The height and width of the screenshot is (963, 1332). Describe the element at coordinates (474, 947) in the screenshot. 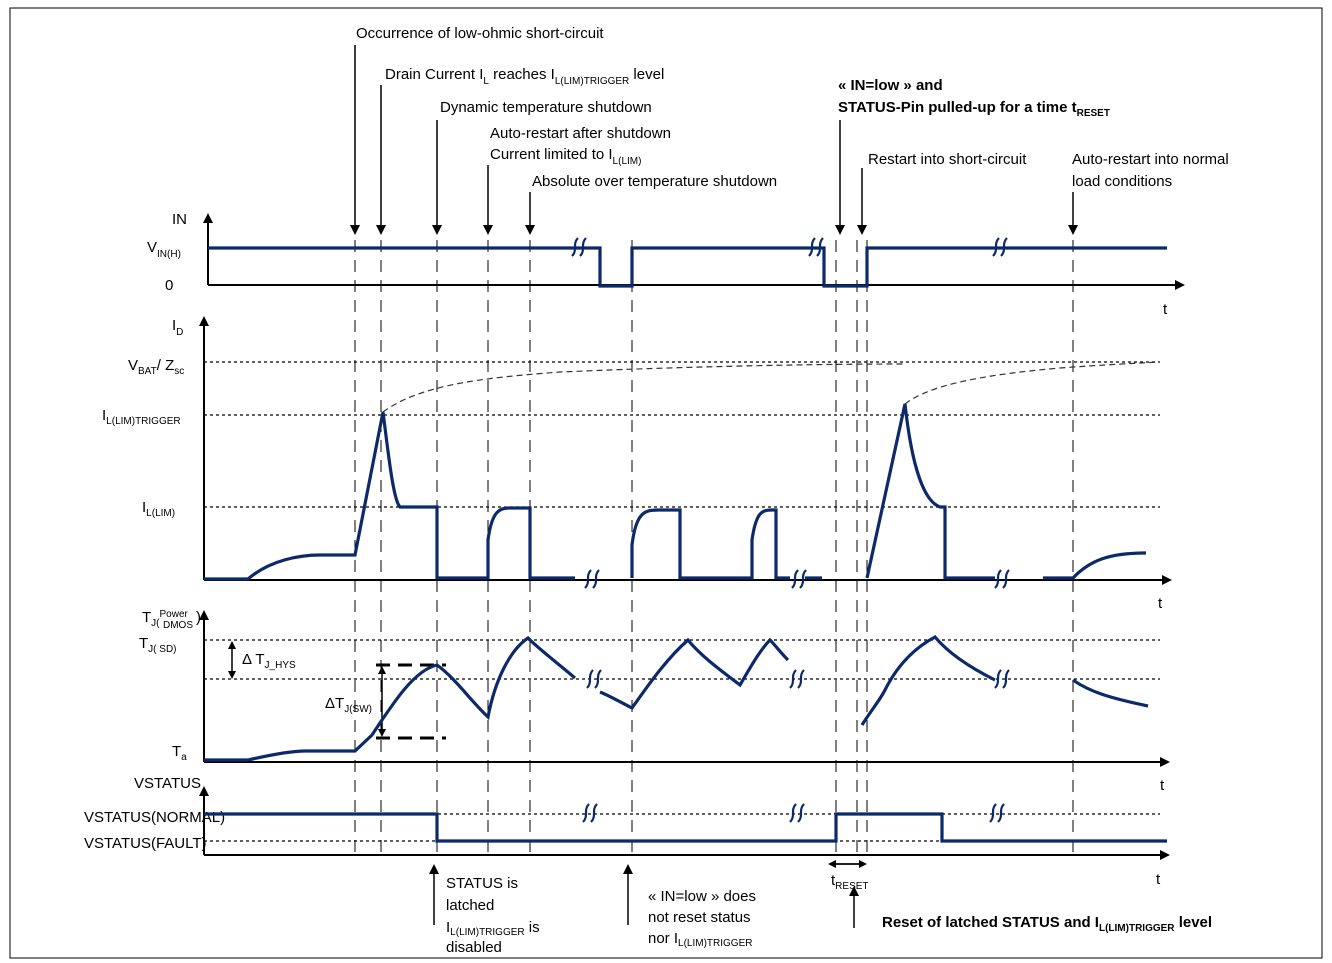

I see `annotation-disabled: disabled` at that location.